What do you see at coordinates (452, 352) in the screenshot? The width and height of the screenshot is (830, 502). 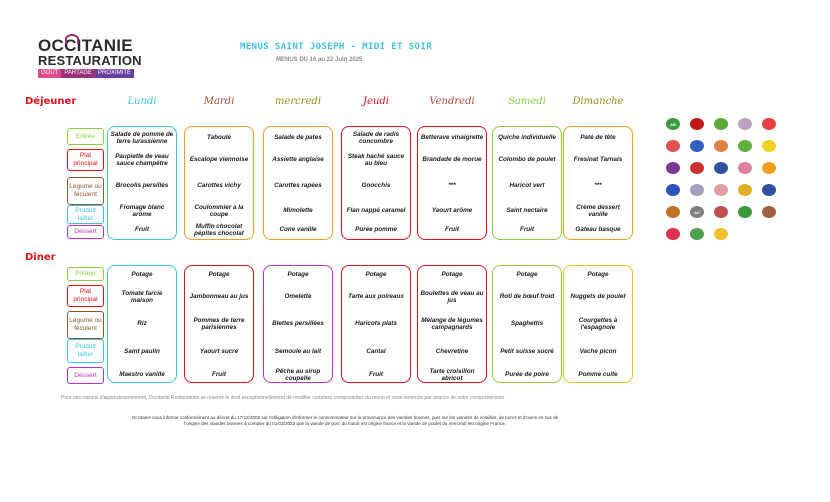 I see `dinner-dish: Chevretine` at bounding box center [452, 352].